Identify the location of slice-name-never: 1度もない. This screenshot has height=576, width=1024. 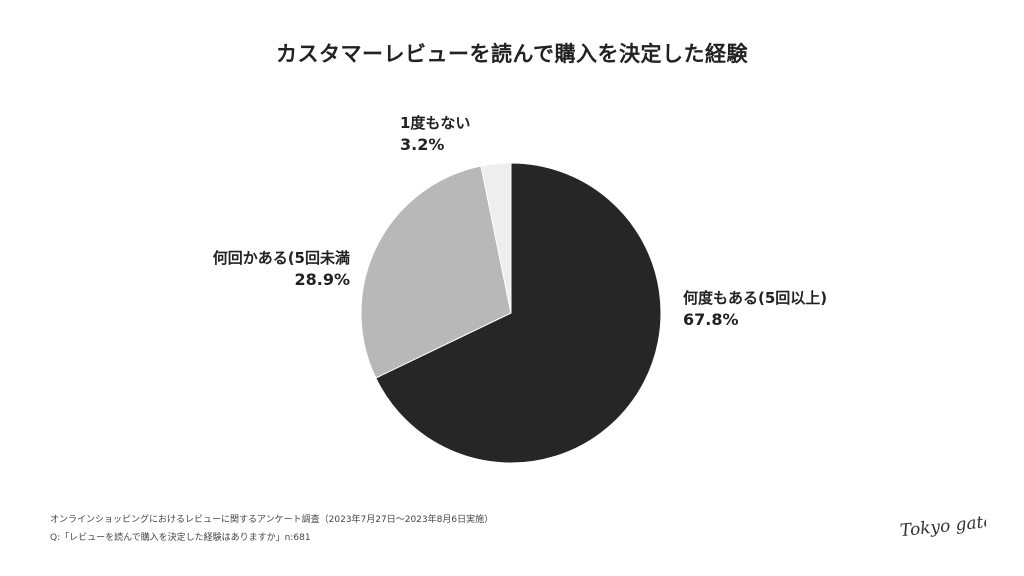
(435, 123).